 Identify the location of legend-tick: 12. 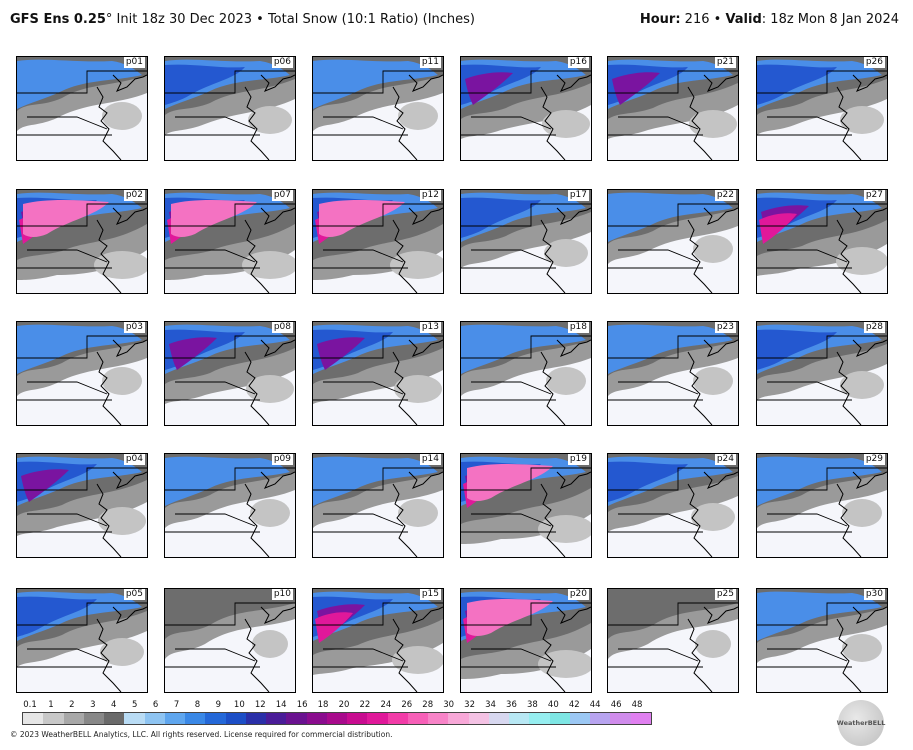
(260, 705).